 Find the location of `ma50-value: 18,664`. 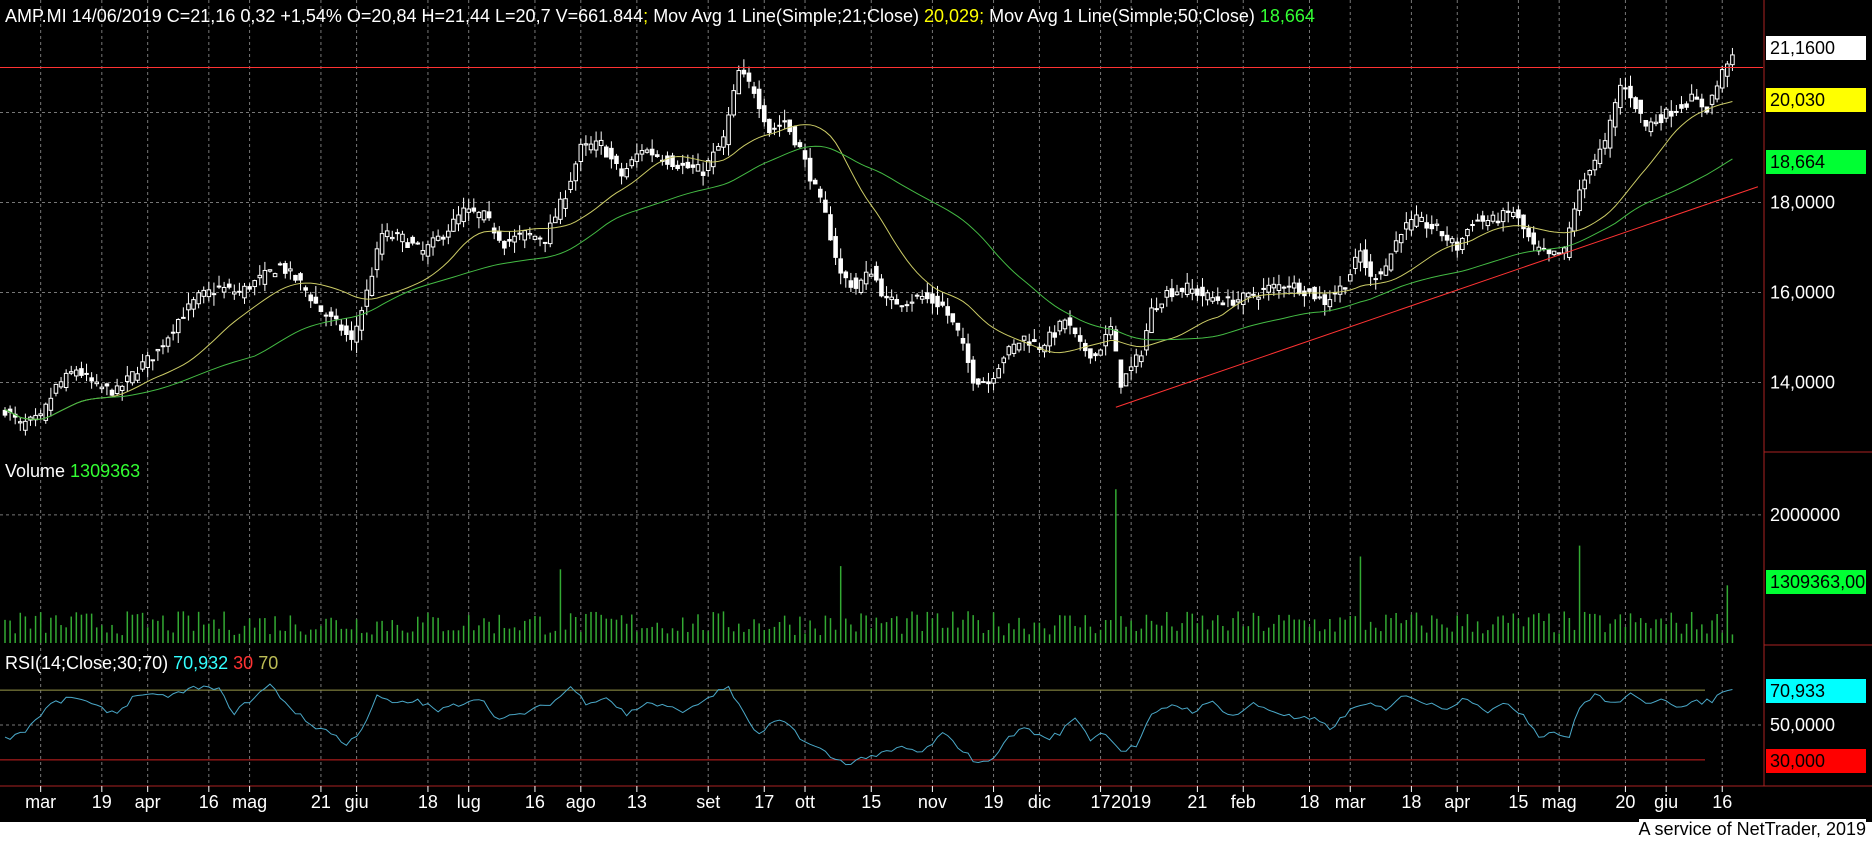

ma50-value: 18,664 is located at coordinates (1287, 16).